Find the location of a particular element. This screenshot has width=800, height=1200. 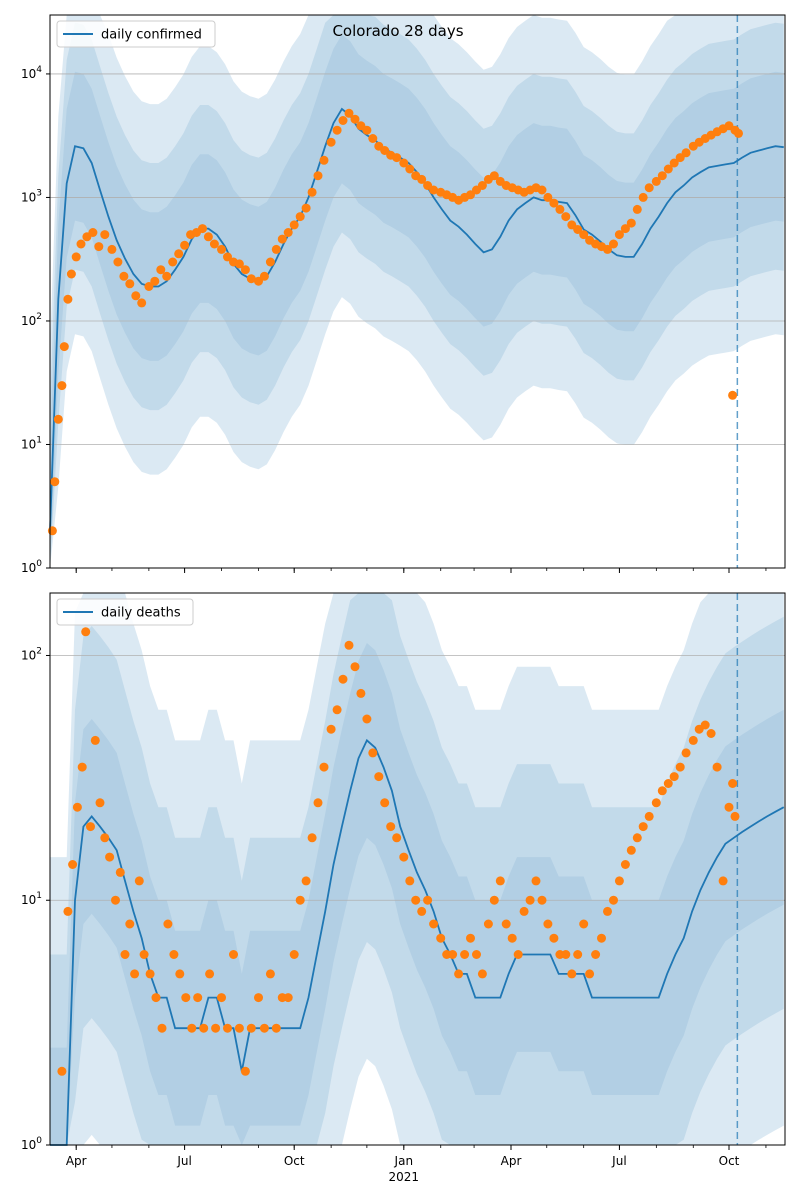

deaths-x-axis: Apr Jul Oct Jan 2021 Apr Jul Oct is located at coordinates (416, 1164).